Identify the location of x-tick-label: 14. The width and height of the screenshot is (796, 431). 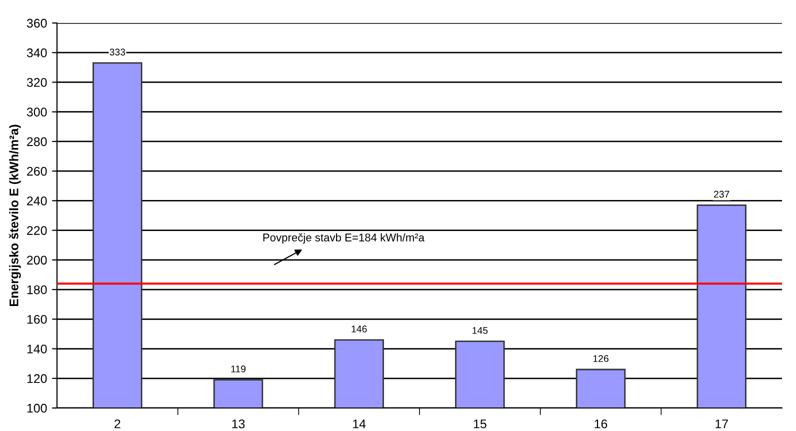
(359, 424).